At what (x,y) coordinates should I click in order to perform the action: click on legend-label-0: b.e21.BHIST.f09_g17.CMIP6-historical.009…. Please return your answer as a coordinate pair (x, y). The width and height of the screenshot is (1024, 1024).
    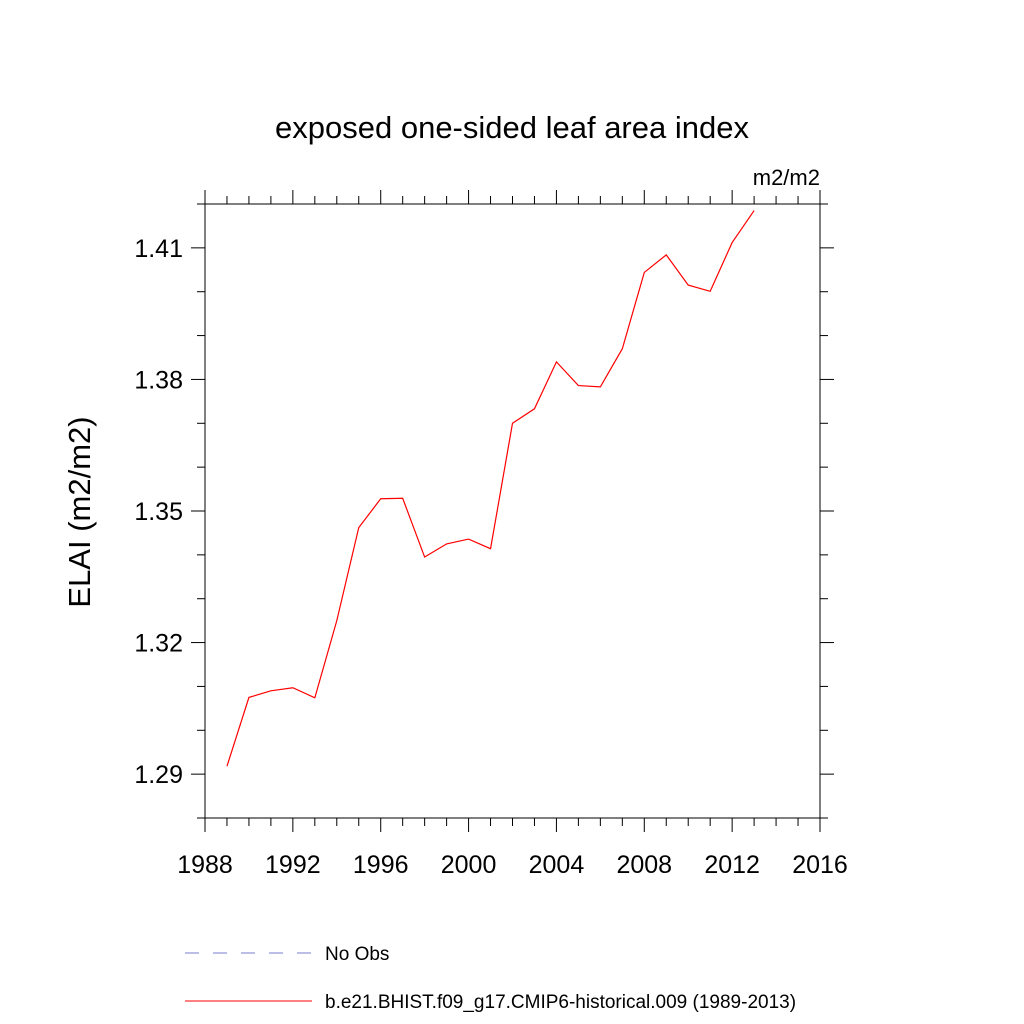
    Looking at the image, I should click on (560, 1002).